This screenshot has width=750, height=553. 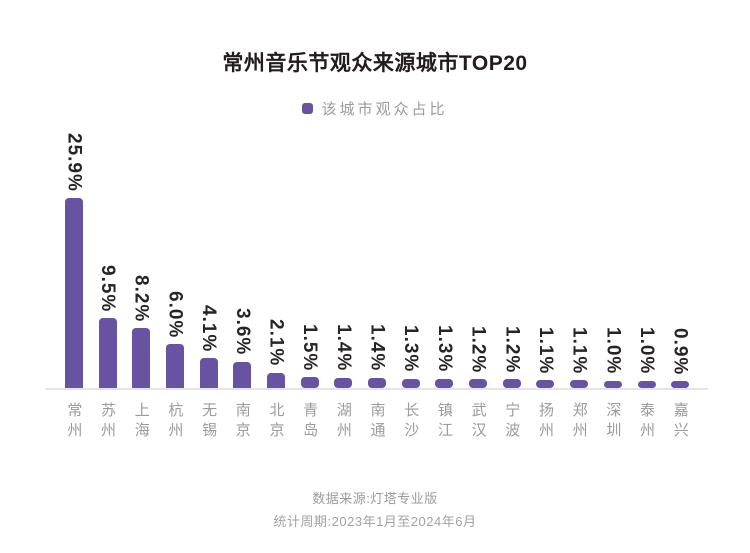 What do you see at coordinates (680, 248) in the screenshot?
I see `bar-column: 0.9%` at bounding box center [680, 248].